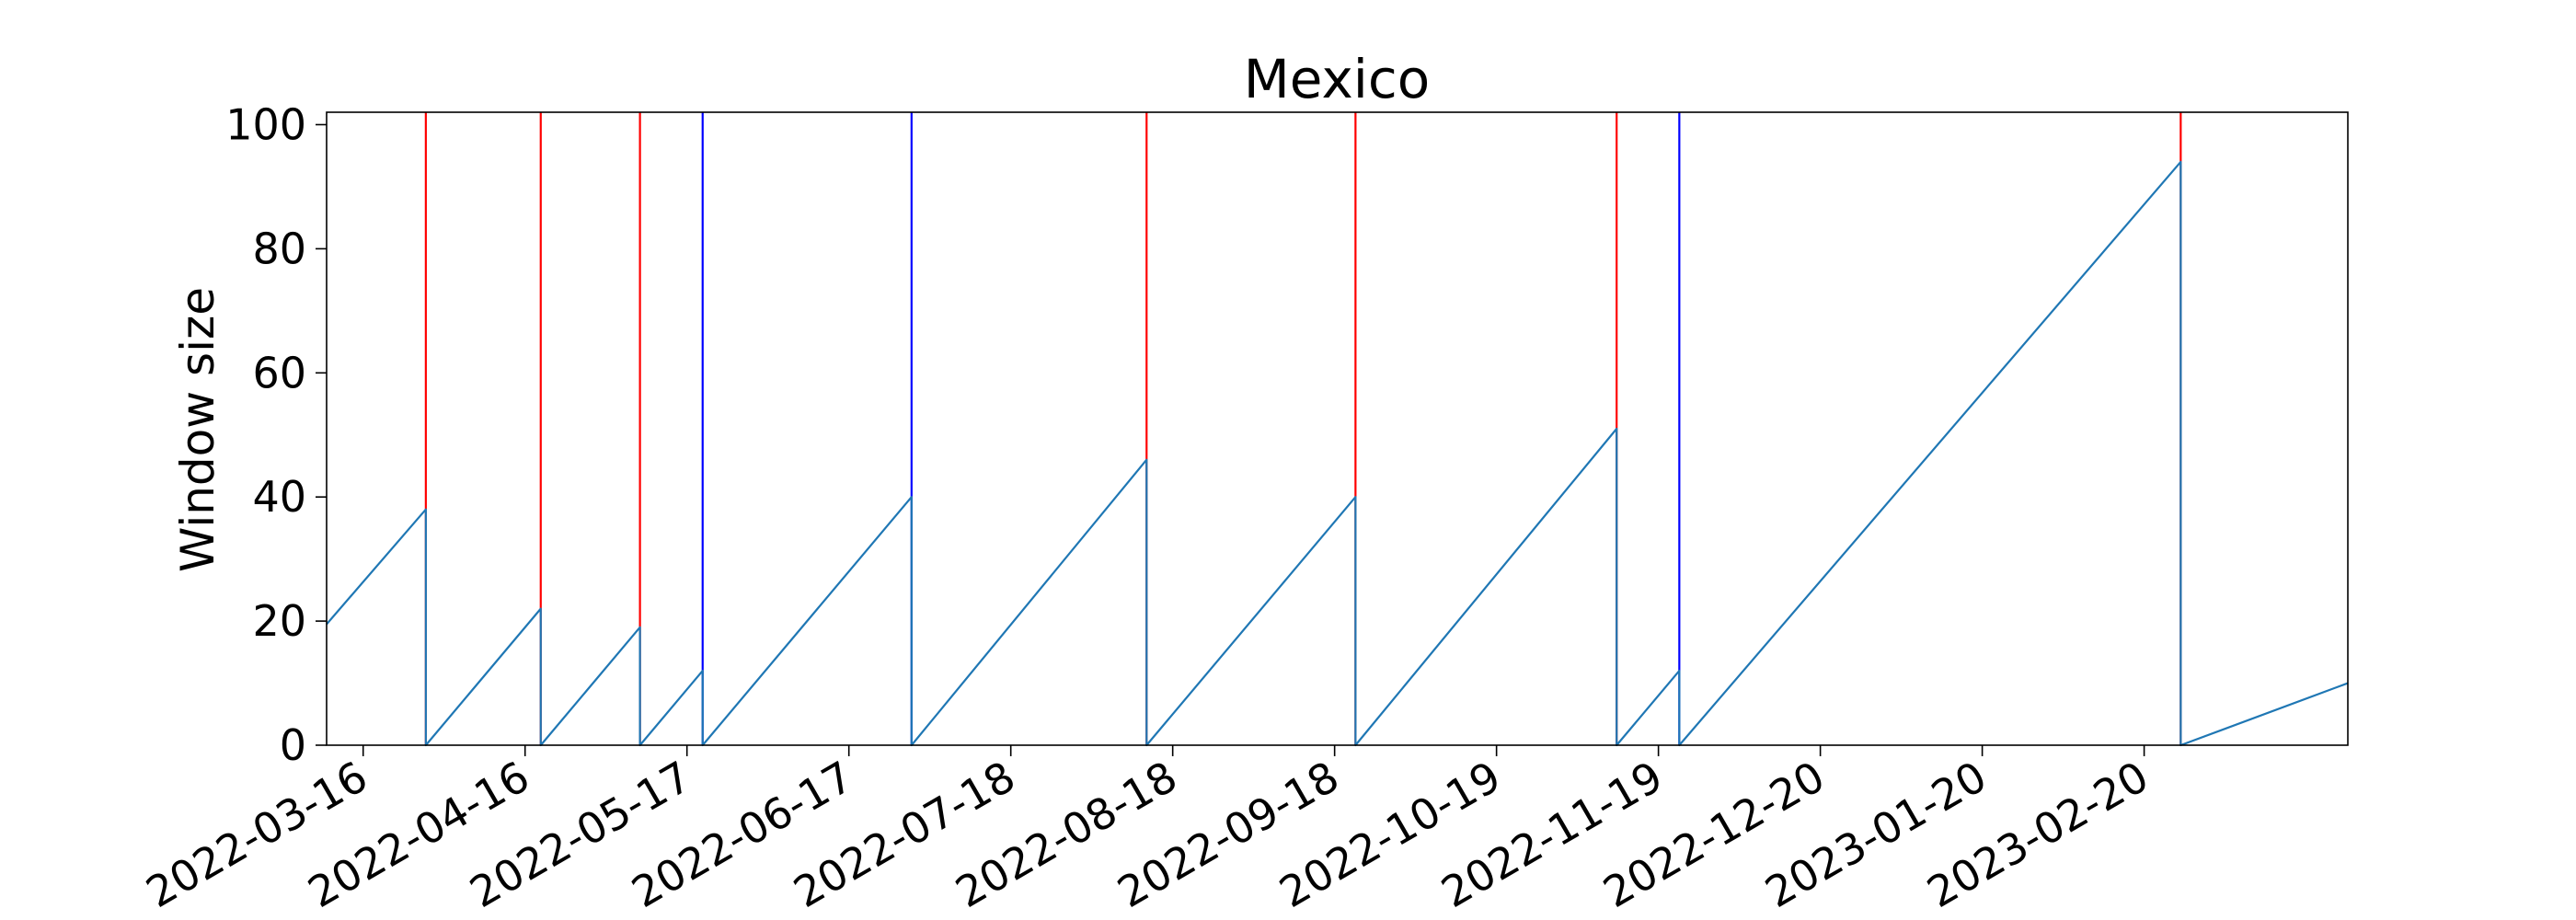 Image resolution: width=2576 pixels, height=920 pixels. Describe the element at coordinates (279, 621) in the screenshot. I see `y-tick-label: 20` at that location.